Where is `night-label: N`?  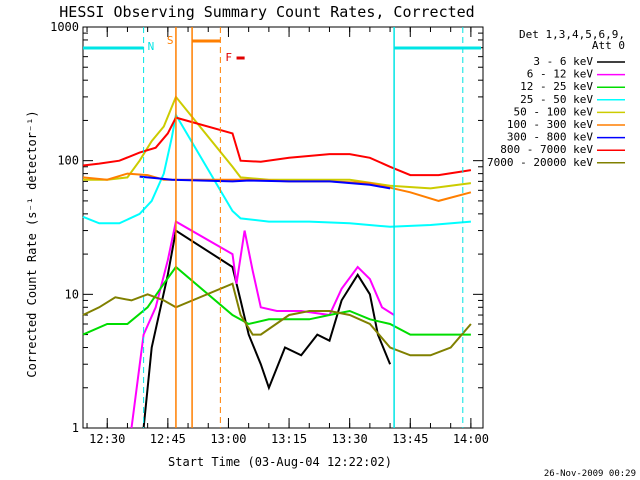
night-label: N is located at coordinates (151, 46).